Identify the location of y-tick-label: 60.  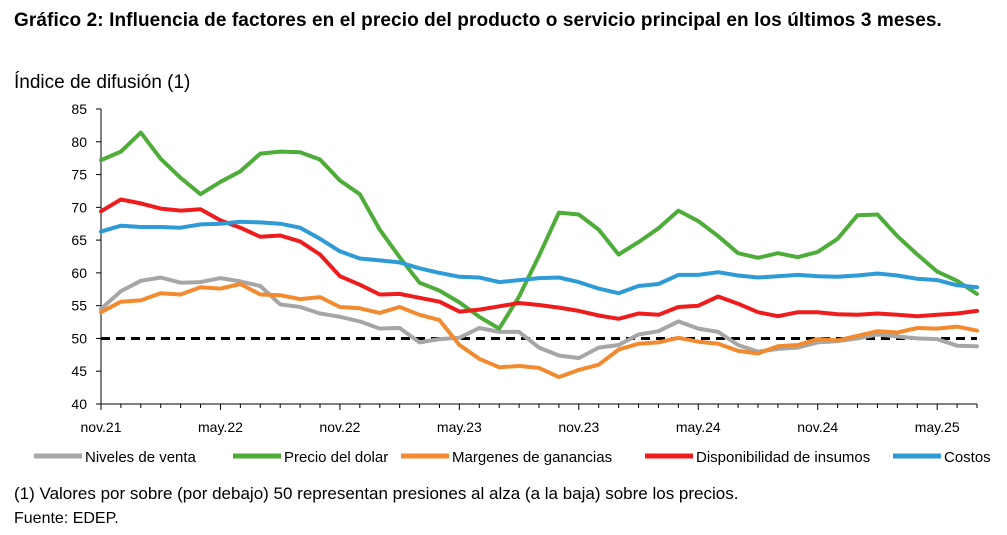
(79, 273).